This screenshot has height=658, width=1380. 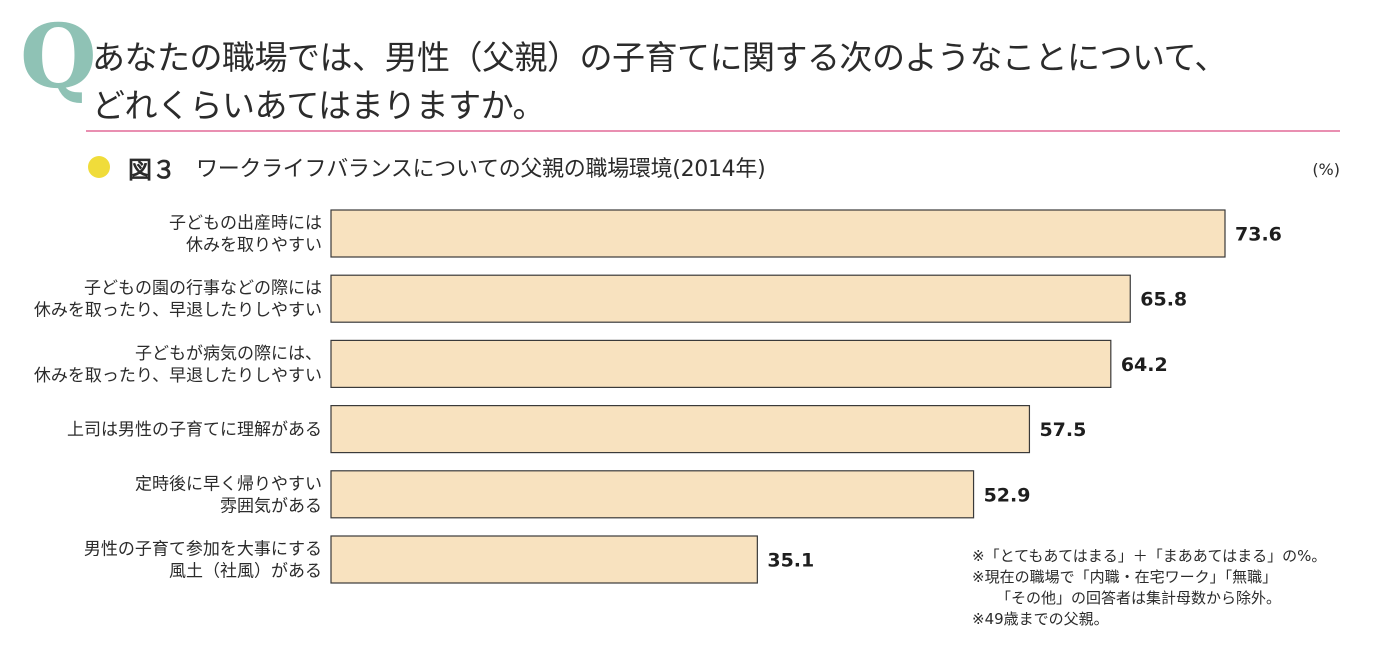 I want to click on question-line-2: どれくらいあてはまりますか。, so click(x=319, y=105).